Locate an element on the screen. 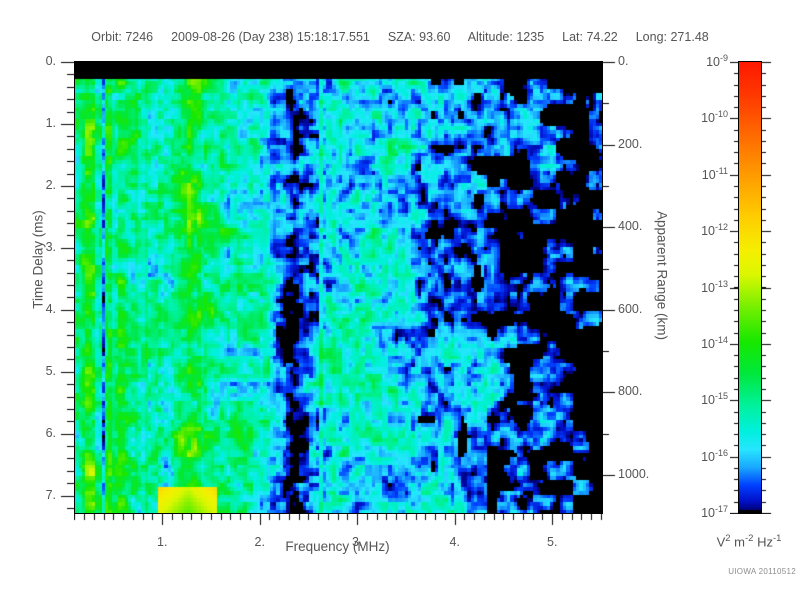 The width and height of the screenshot is (800, 600). right-axis-tick-label: 200. is located at coordinates (630, 143).